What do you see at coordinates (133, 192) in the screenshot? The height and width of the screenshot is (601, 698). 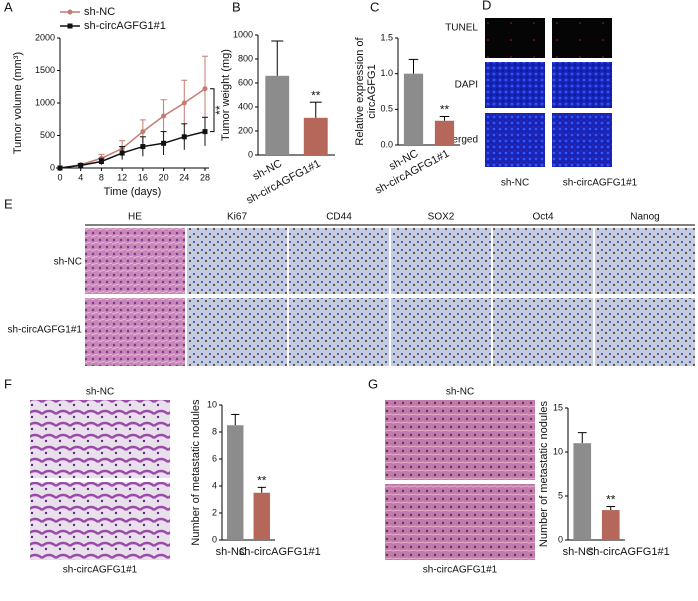 I see `x-axis-label: Time (days)` at bounding box center [133, 192].